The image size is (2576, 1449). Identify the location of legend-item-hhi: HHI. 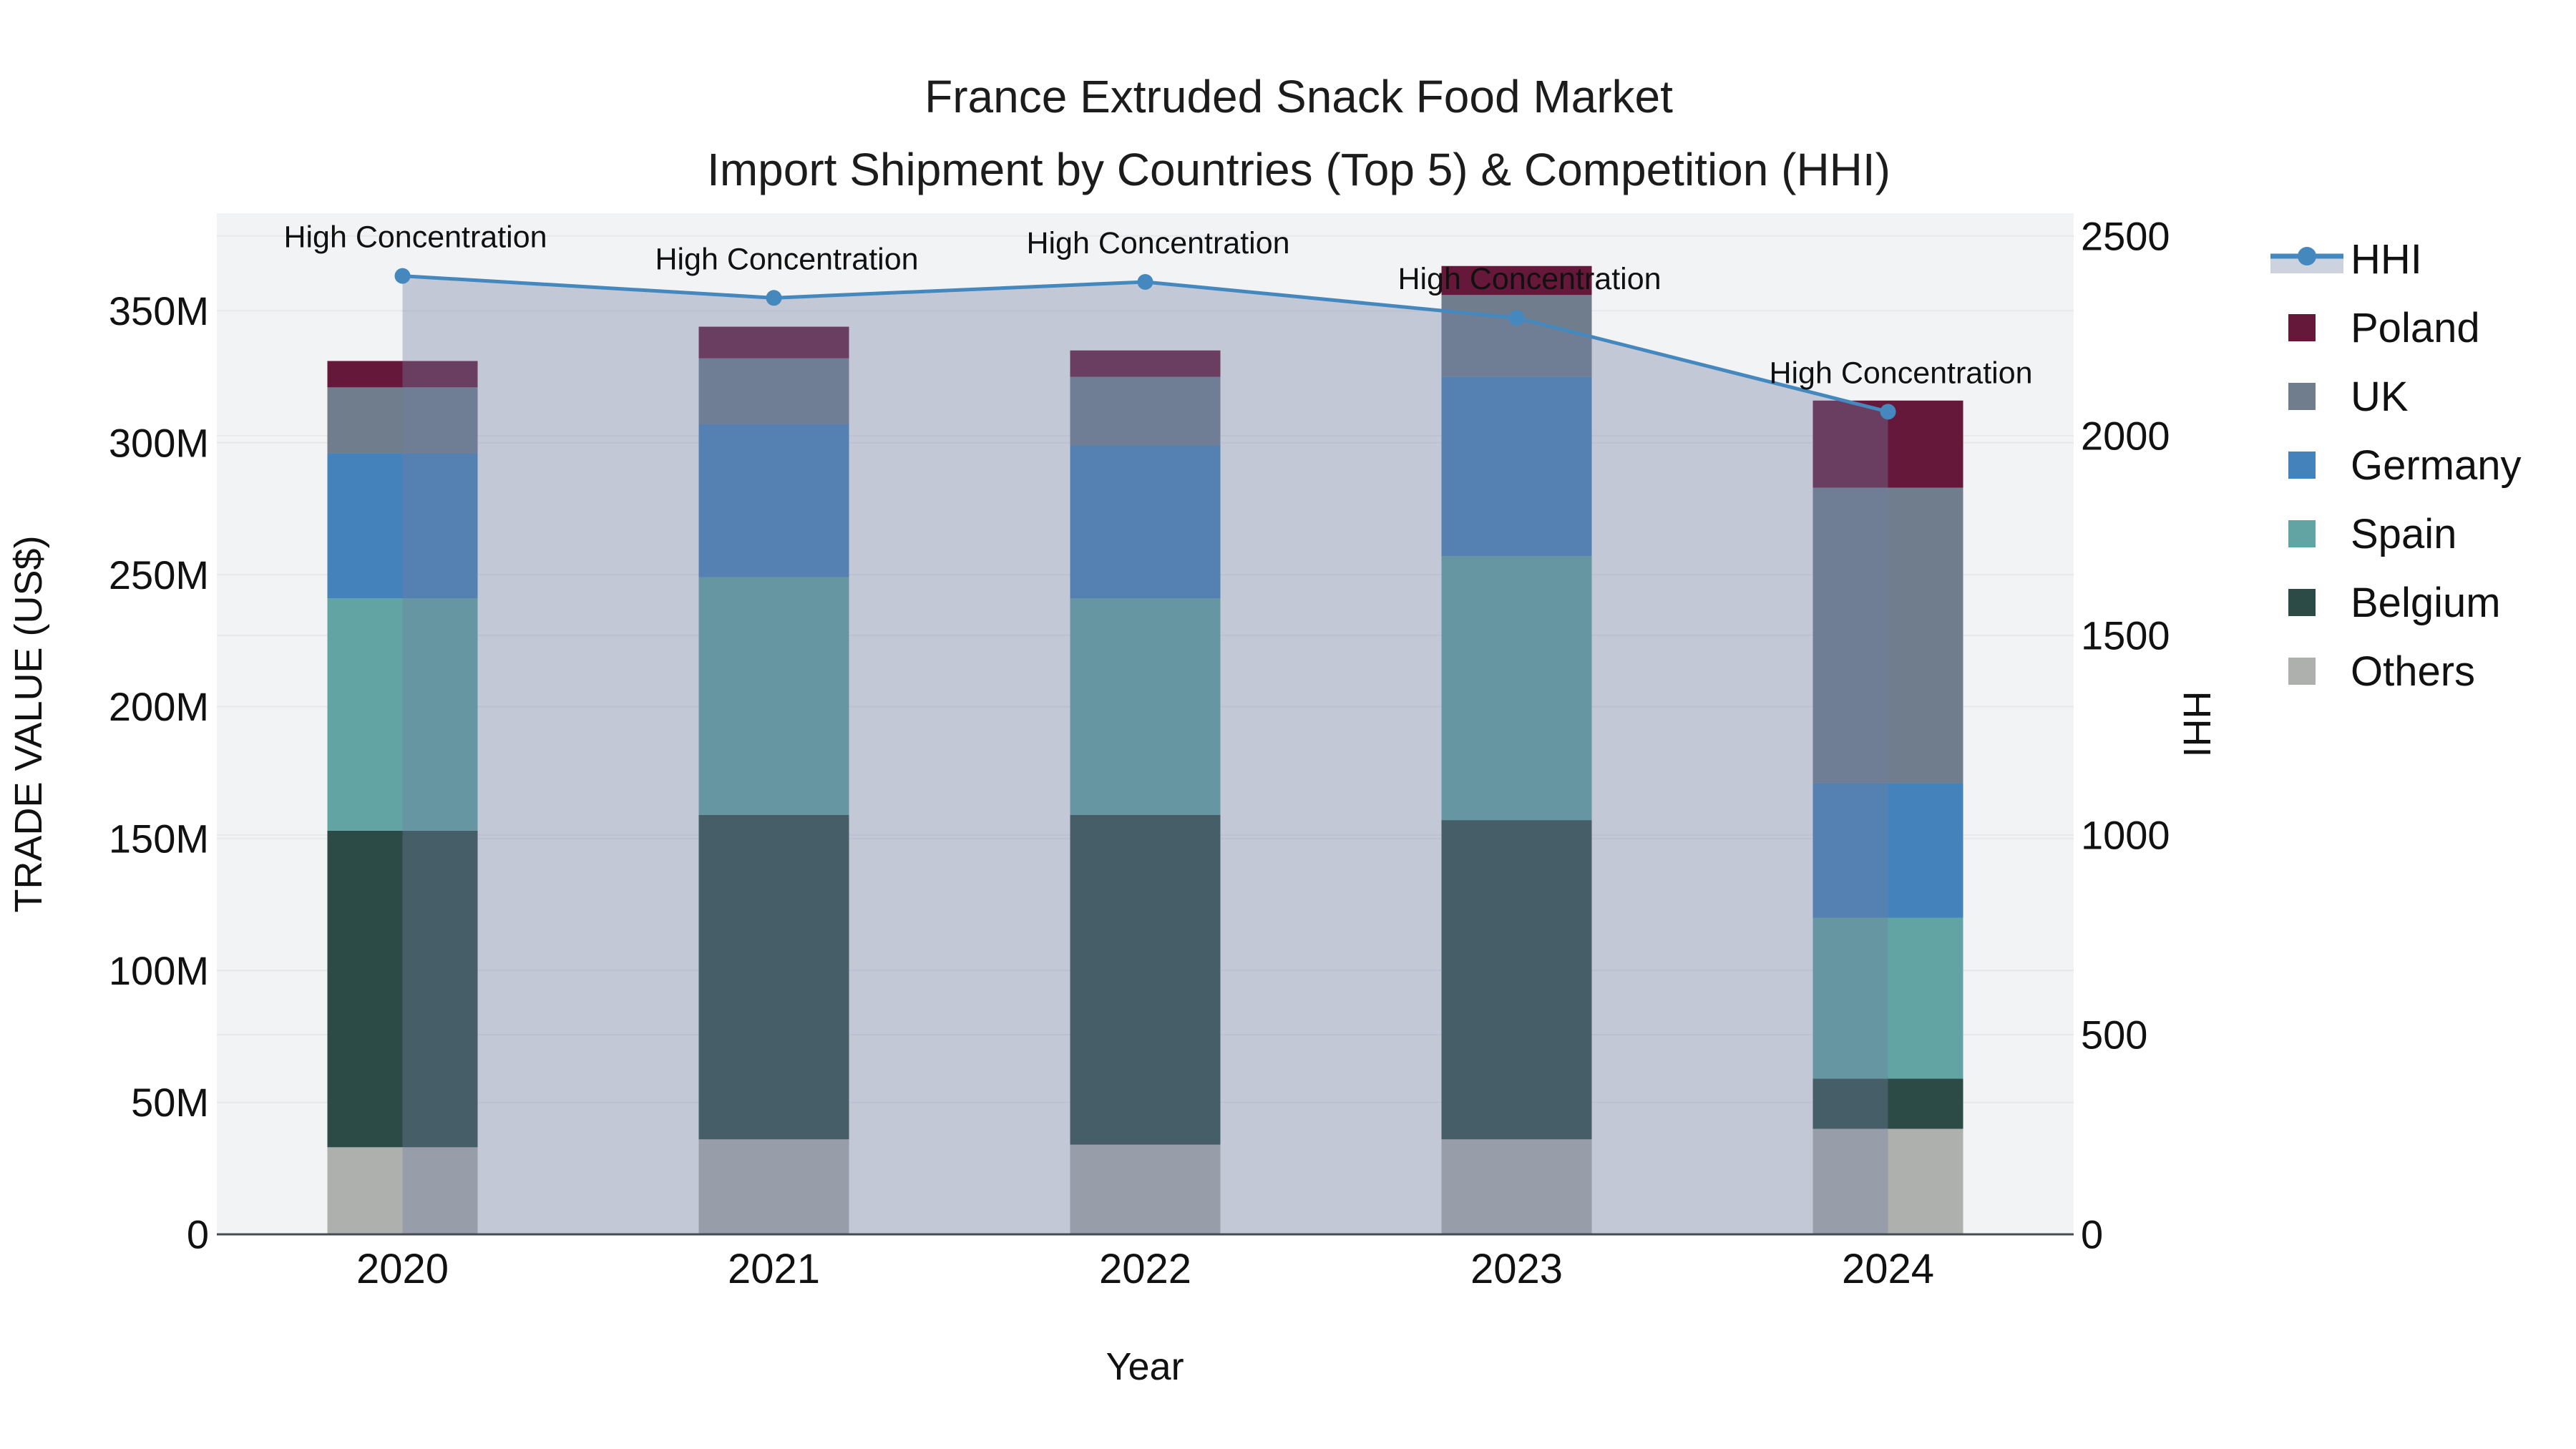
(2393, 259).